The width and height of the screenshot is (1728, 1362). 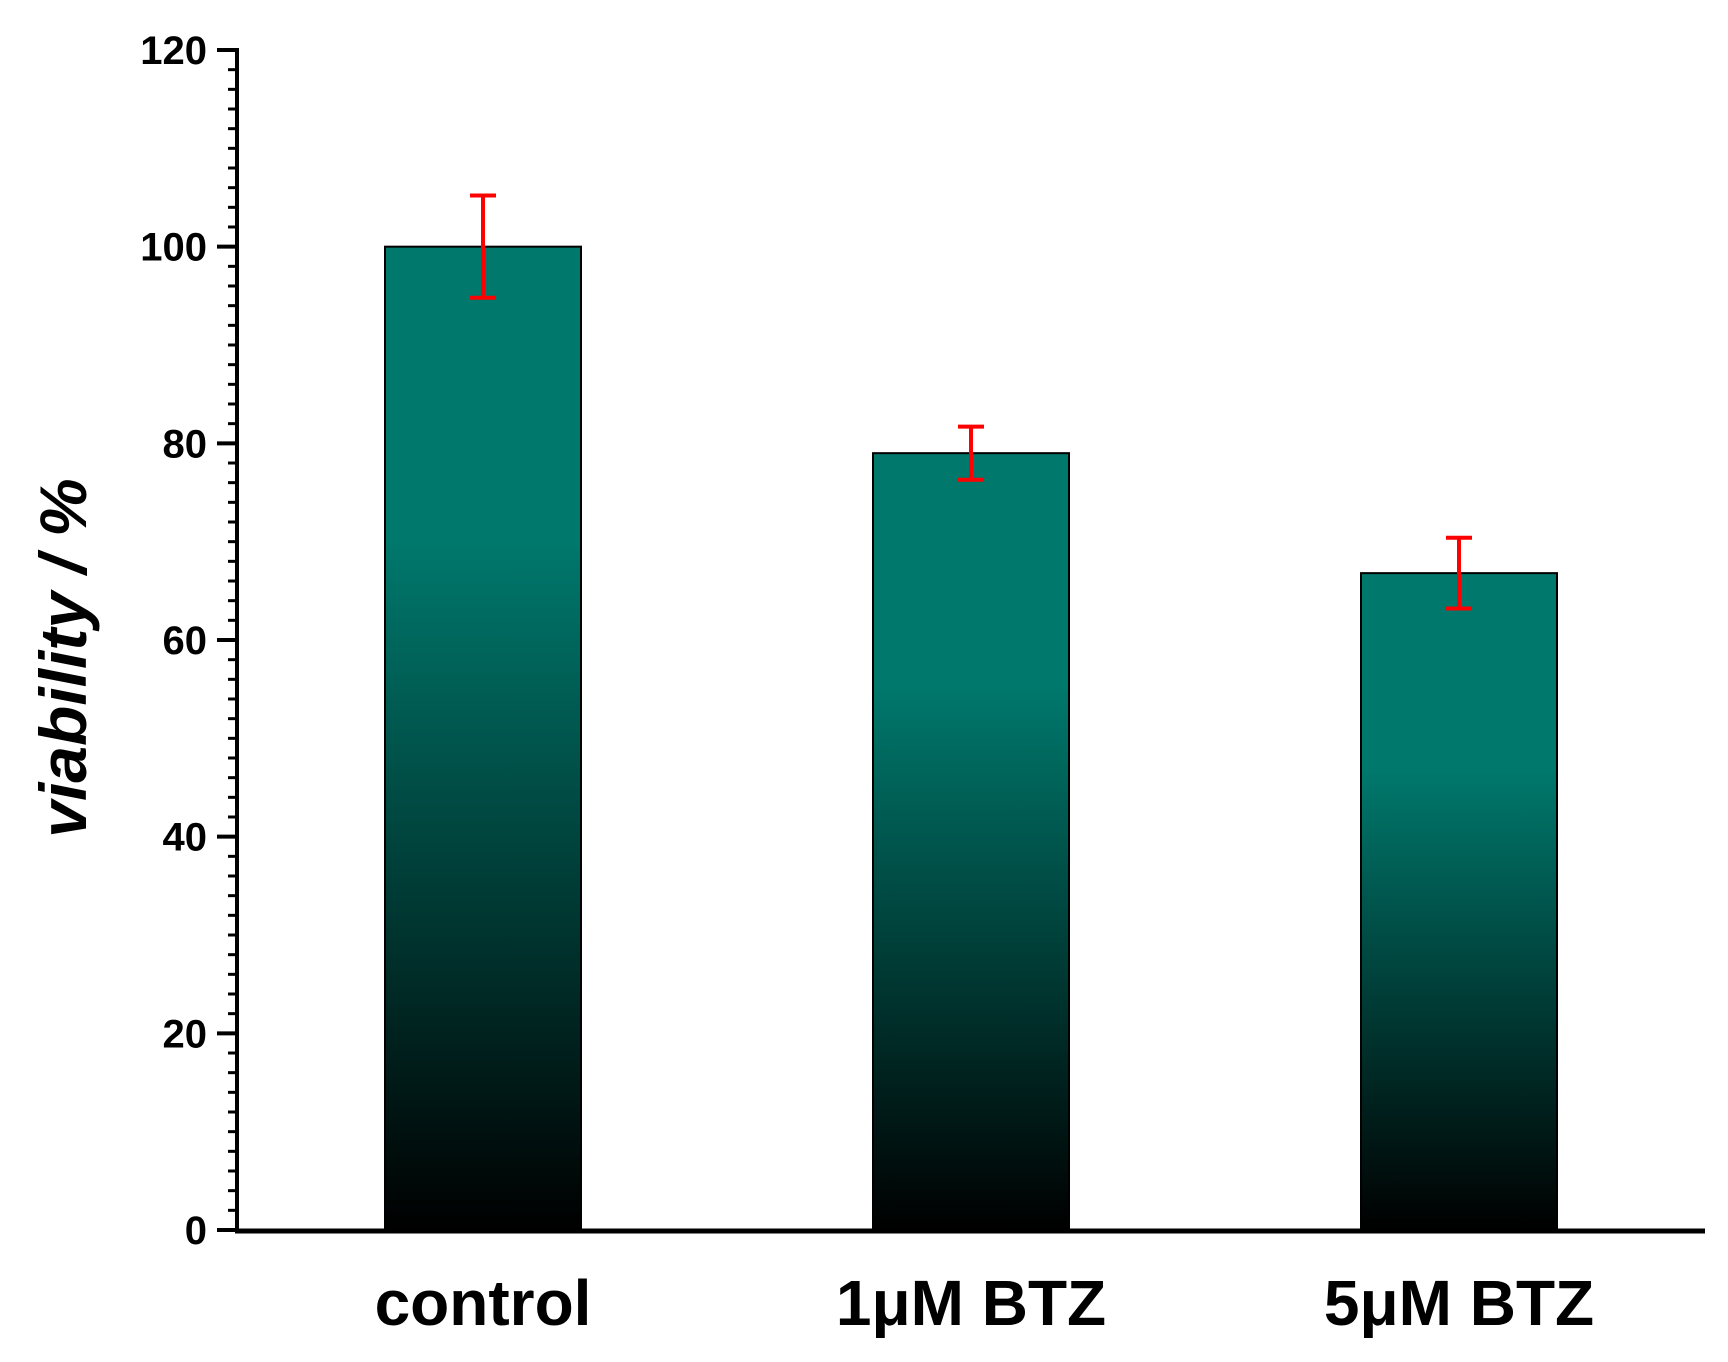 I want to click on x-axis: control 1μM BTZ 5μM BTZ, so click(x=970, y=1283).